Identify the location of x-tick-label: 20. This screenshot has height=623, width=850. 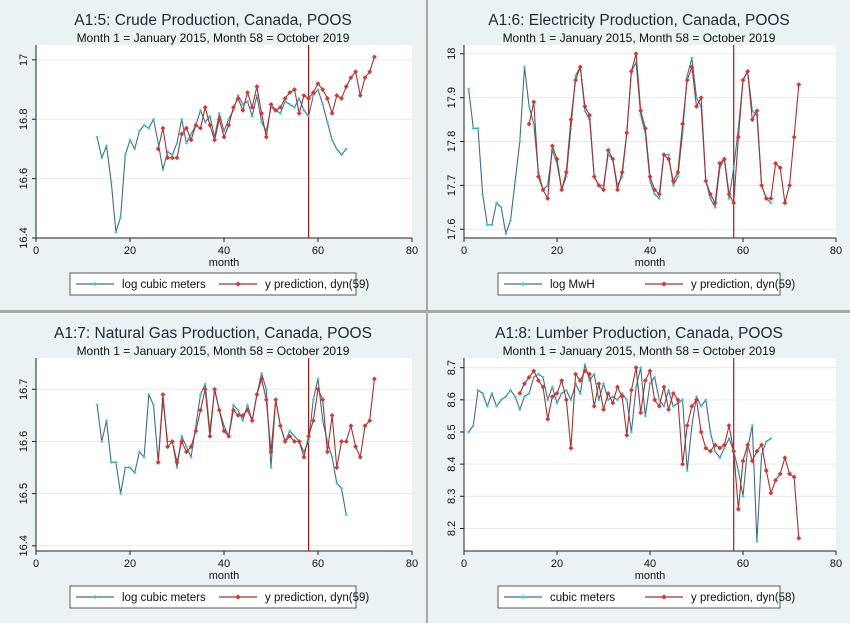
(557, 251).